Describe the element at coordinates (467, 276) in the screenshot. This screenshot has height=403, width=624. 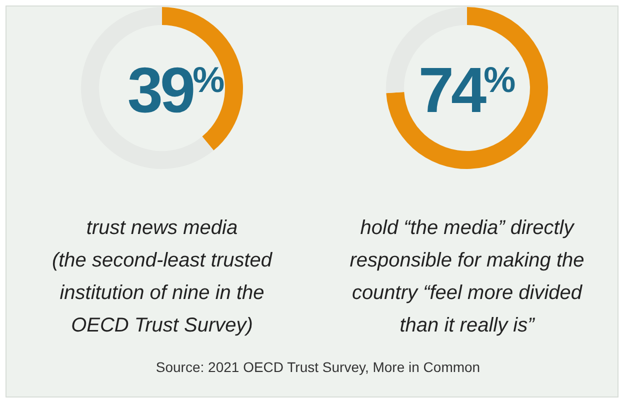
I see `text: hold “the media” directly responsible for making the country “feel more divided than it really is”` at that location.